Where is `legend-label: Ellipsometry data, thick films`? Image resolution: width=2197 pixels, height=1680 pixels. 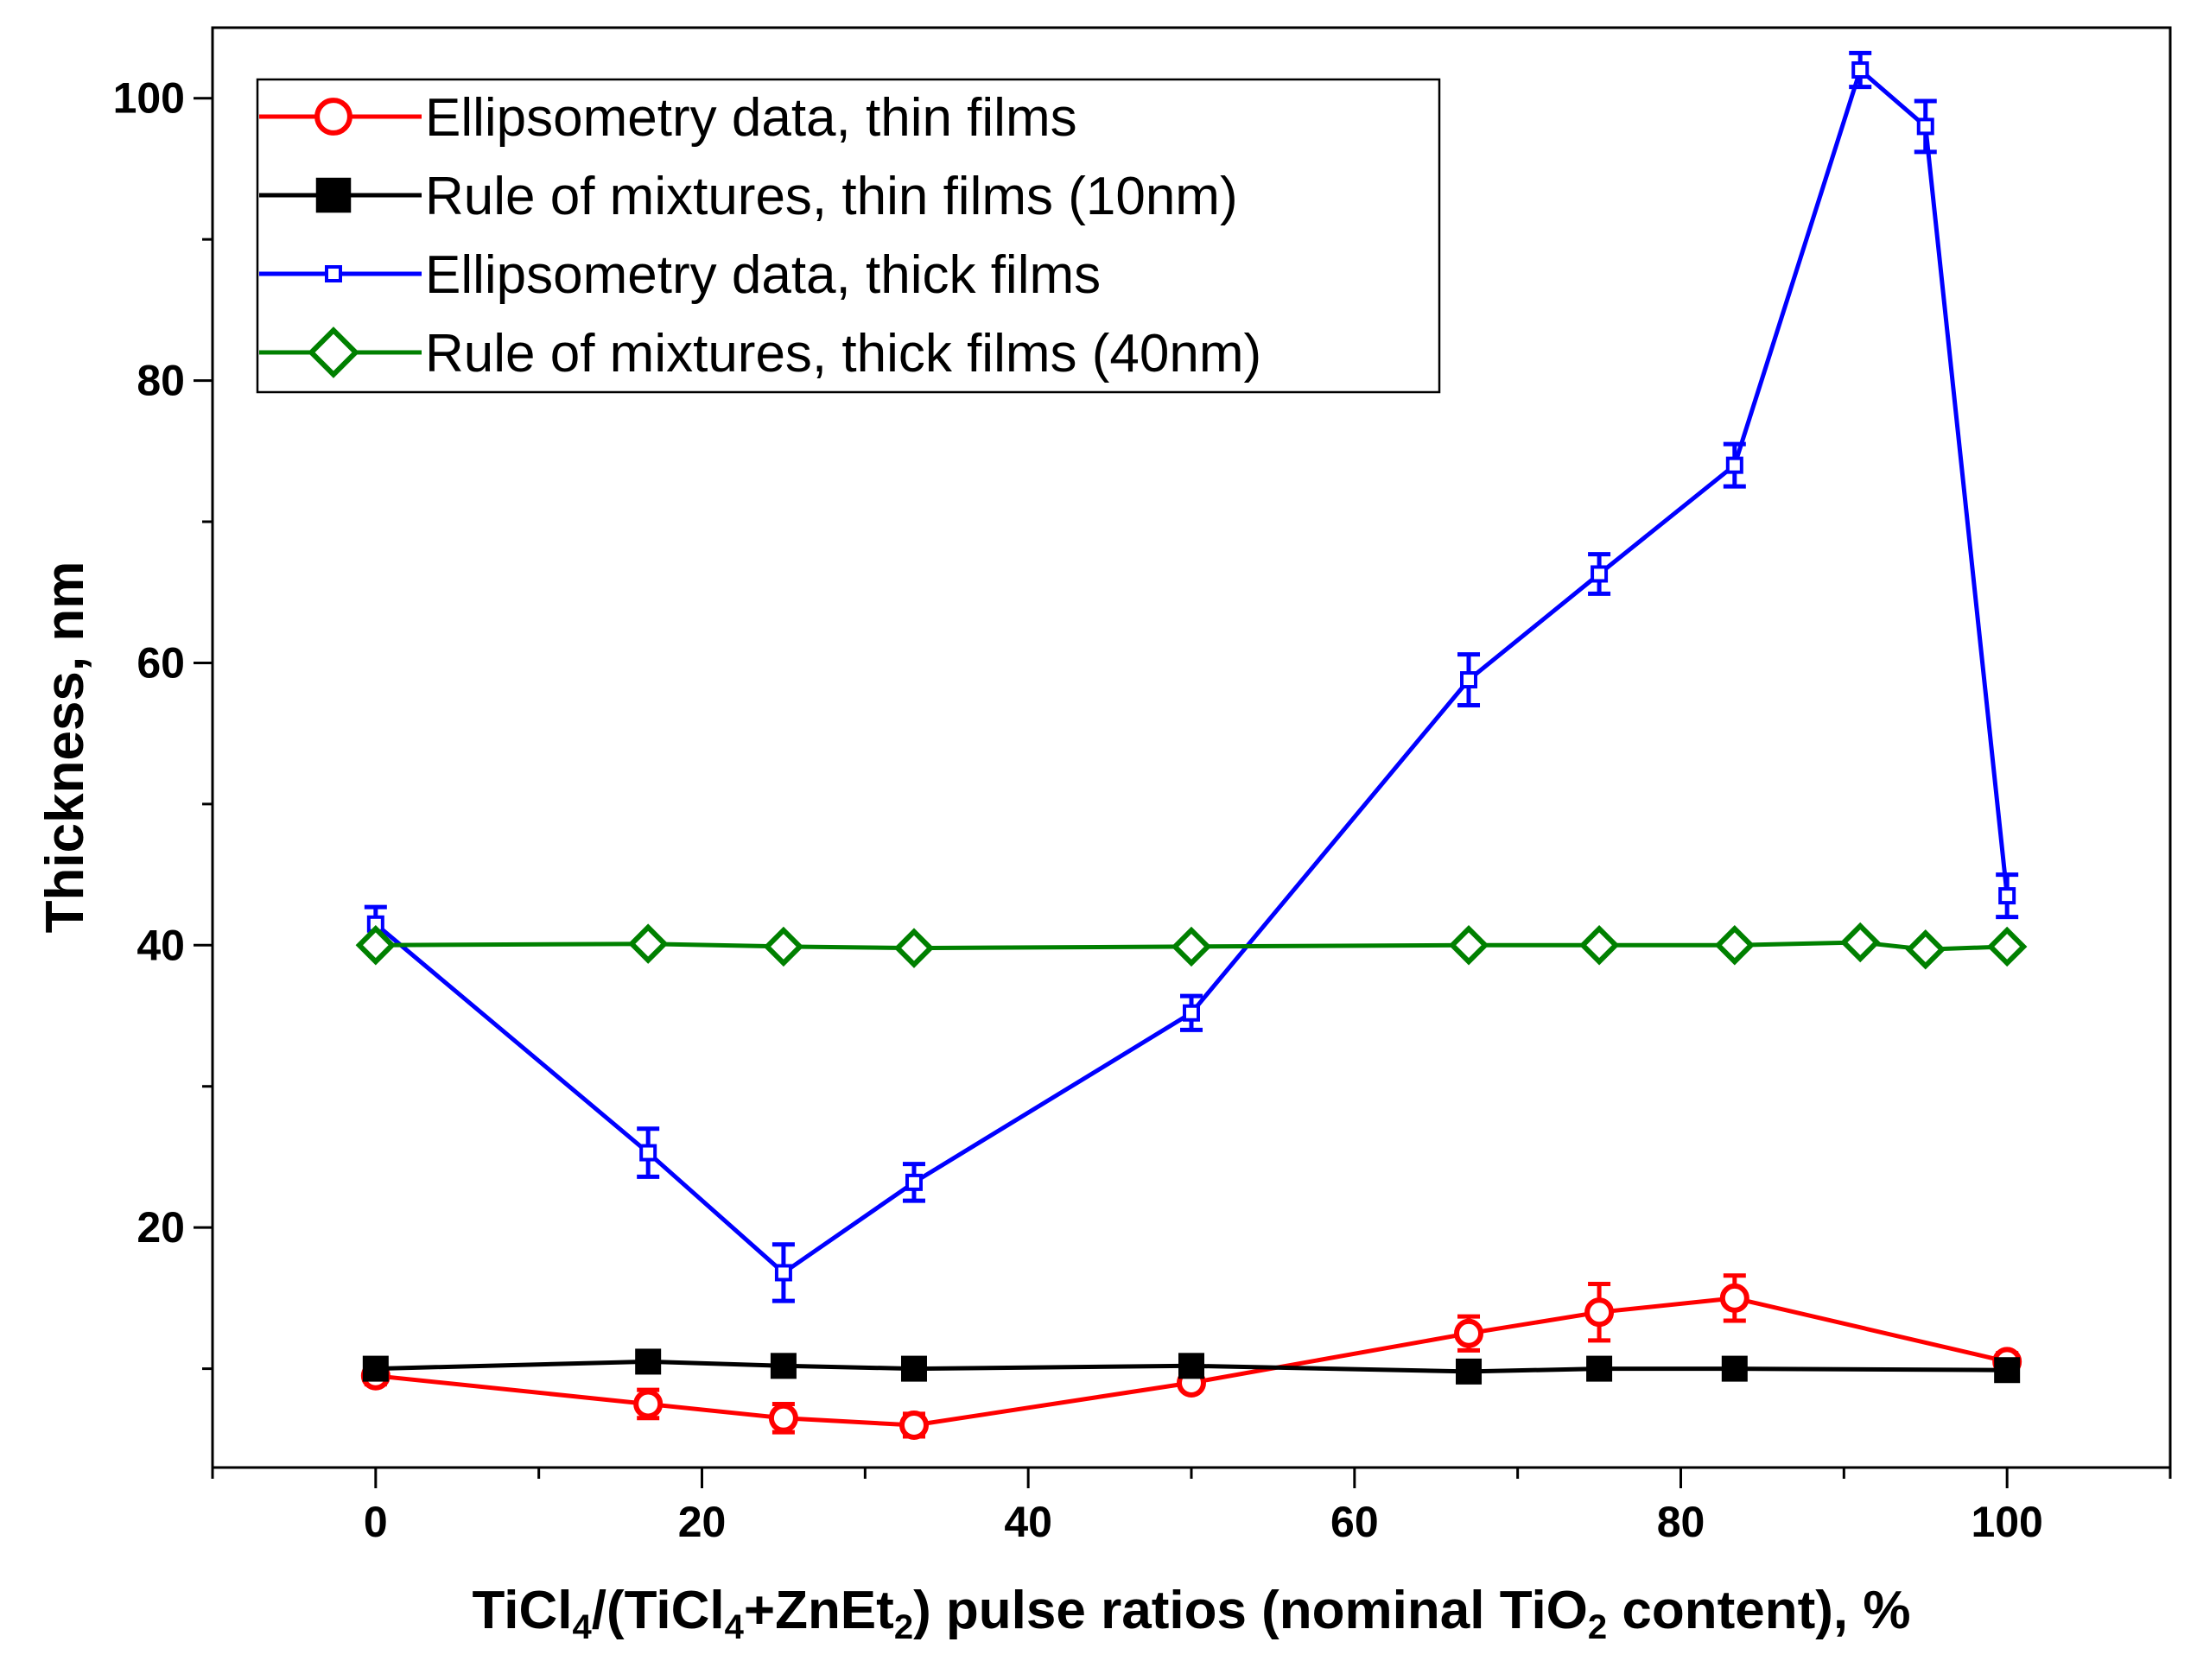
legend-label: Ellipsometry data, thick films is located at coordinates (763, 275).